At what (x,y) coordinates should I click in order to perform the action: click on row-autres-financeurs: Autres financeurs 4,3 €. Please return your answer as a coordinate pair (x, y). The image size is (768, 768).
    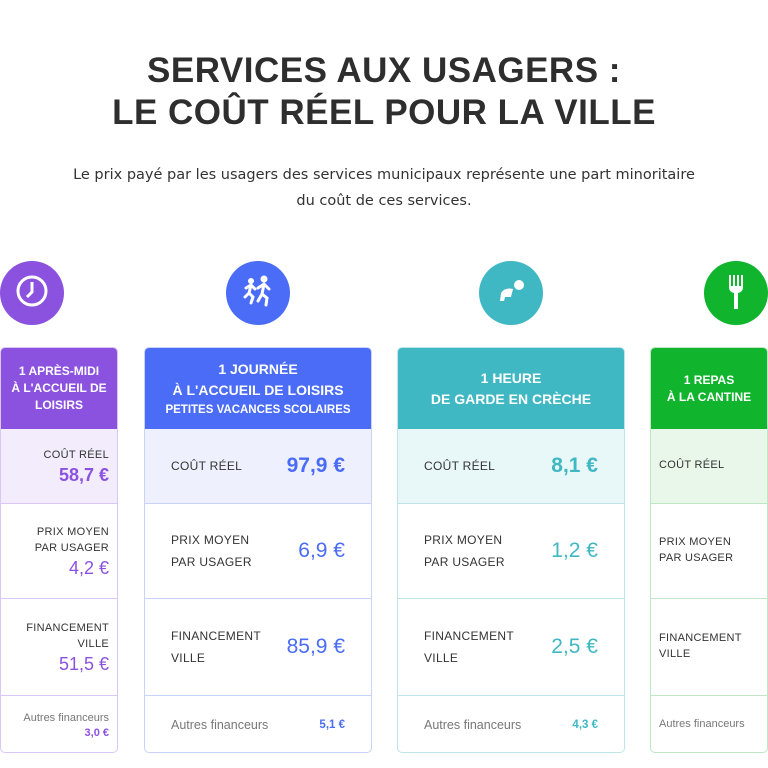
    Looking at the image, I should click on (511, 724).